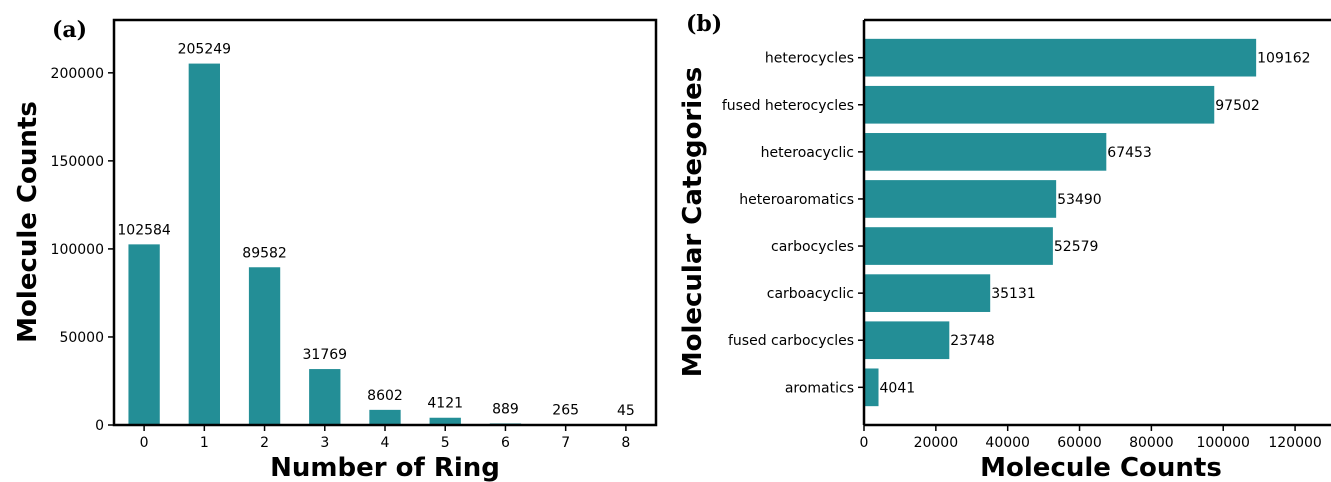 This screenshot has height=482, width=1331. Describe the element at coordinates (796, 200) in the screenshot. I see `category-label-heteroaromatics: heteroaromatics` at that location.